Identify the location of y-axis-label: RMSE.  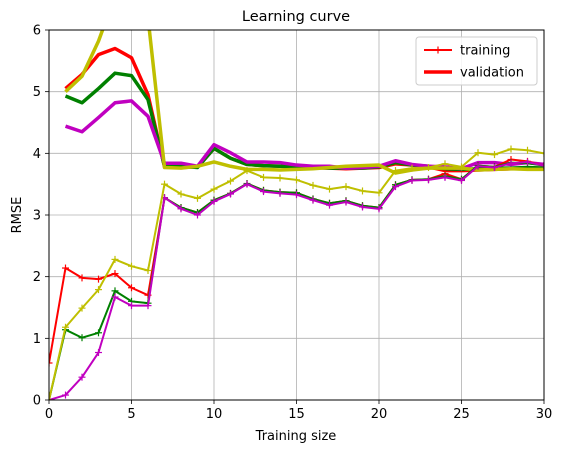
(17, 215).